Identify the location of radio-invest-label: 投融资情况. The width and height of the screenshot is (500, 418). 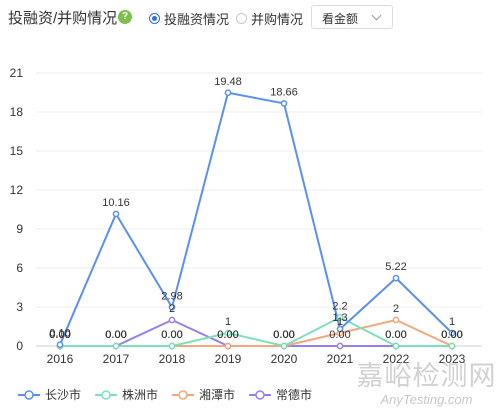
(197, 19).